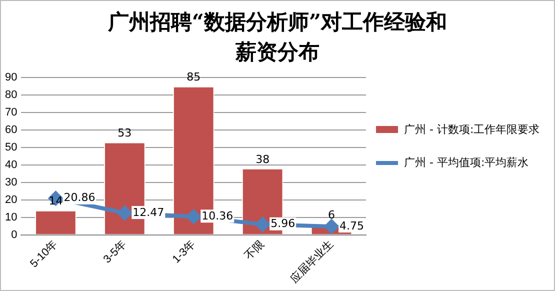 The height and width of the screenshot is (291, 555). I want to click on data-label: 53, so click(125, 133).